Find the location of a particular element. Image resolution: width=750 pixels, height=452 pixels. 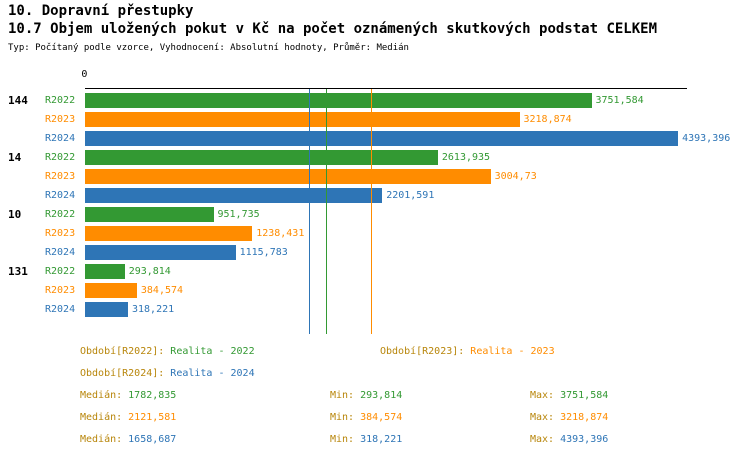

stat-value: 318,221 is located at coordinates (381, 439).